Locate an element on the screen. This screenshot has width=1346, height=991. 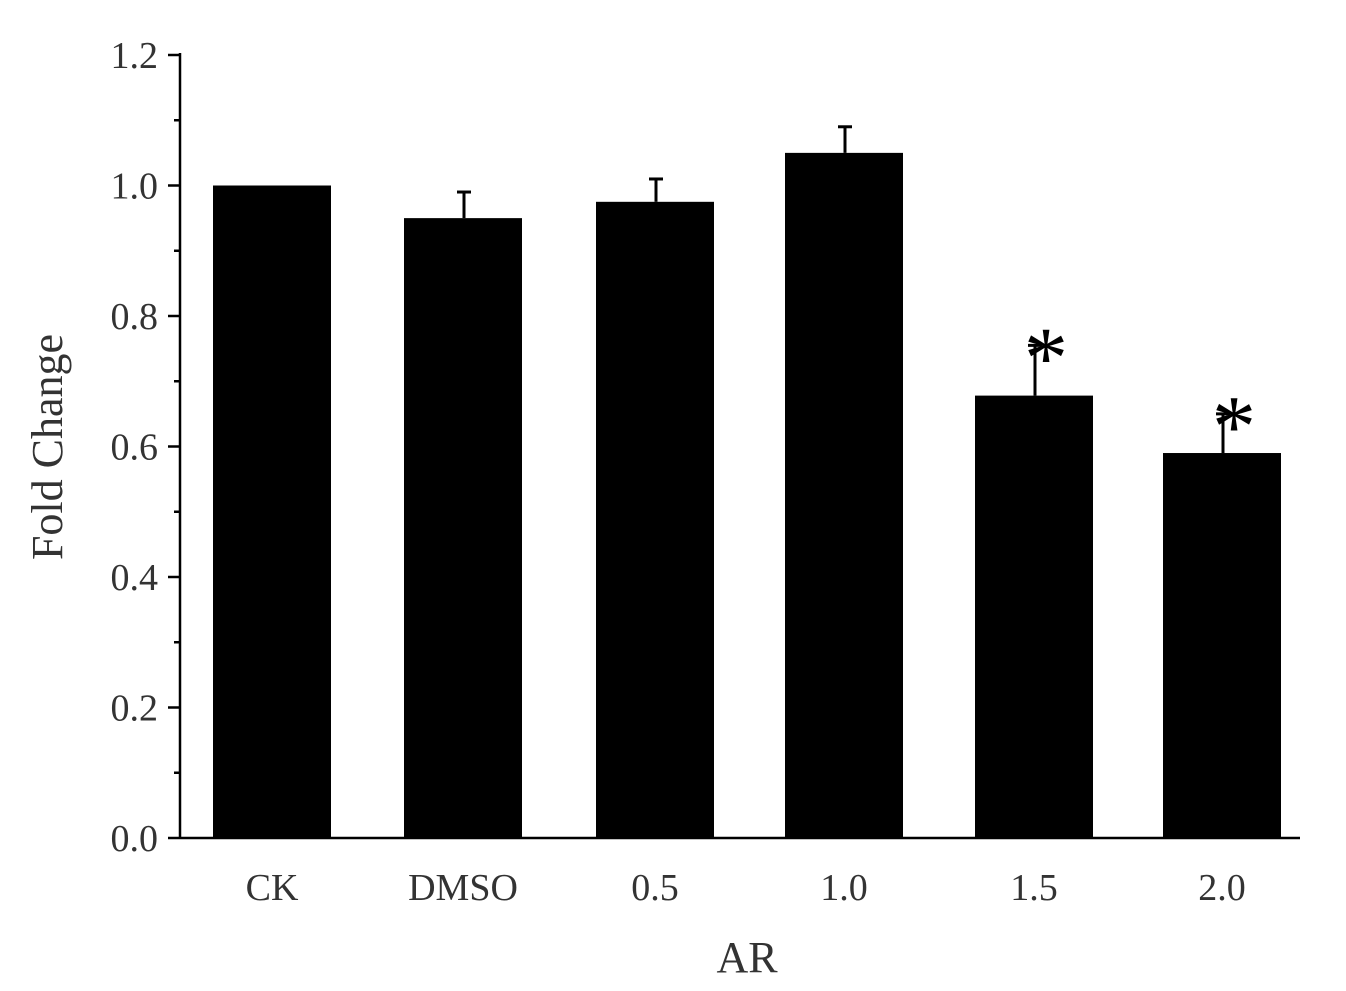
x-tick-label: CK is located at coordinates (272, 888).